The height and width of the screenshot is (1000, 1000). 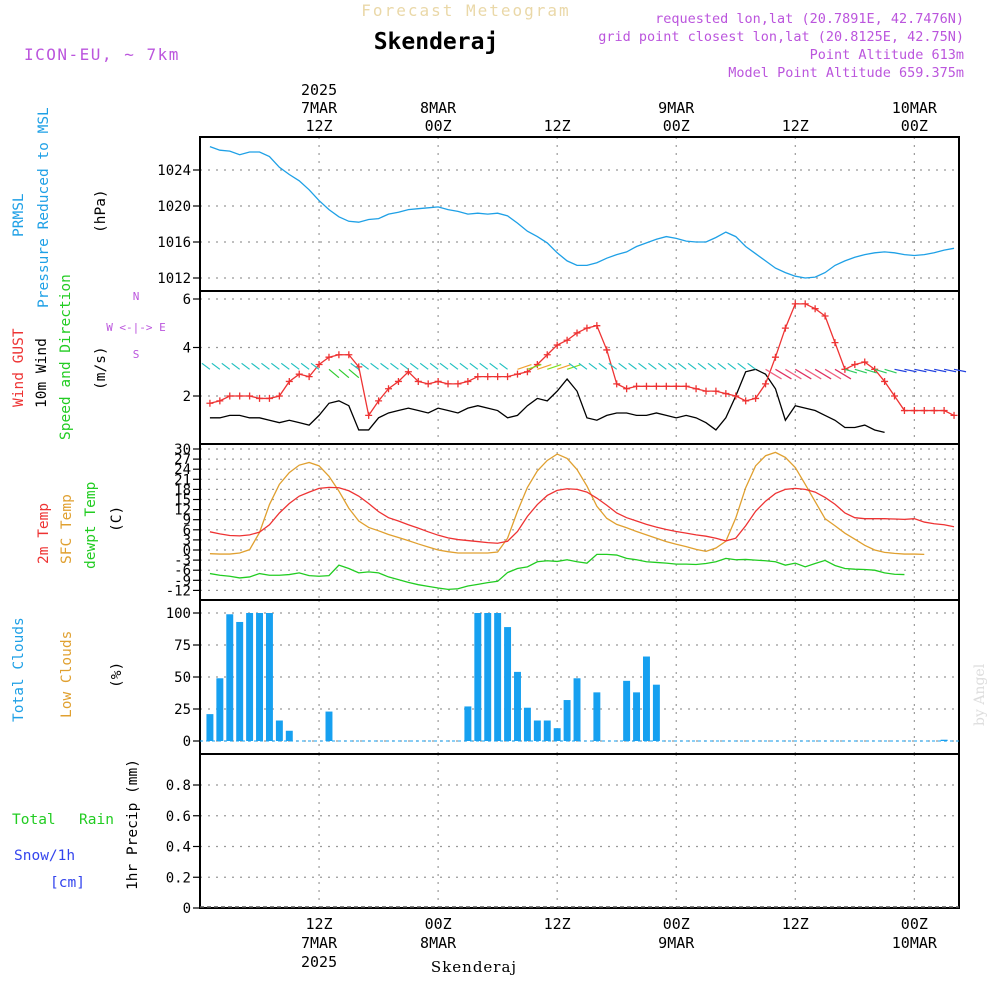 I want to click on total-clouds-label: Total Clouds, so click(x=19, y=669).